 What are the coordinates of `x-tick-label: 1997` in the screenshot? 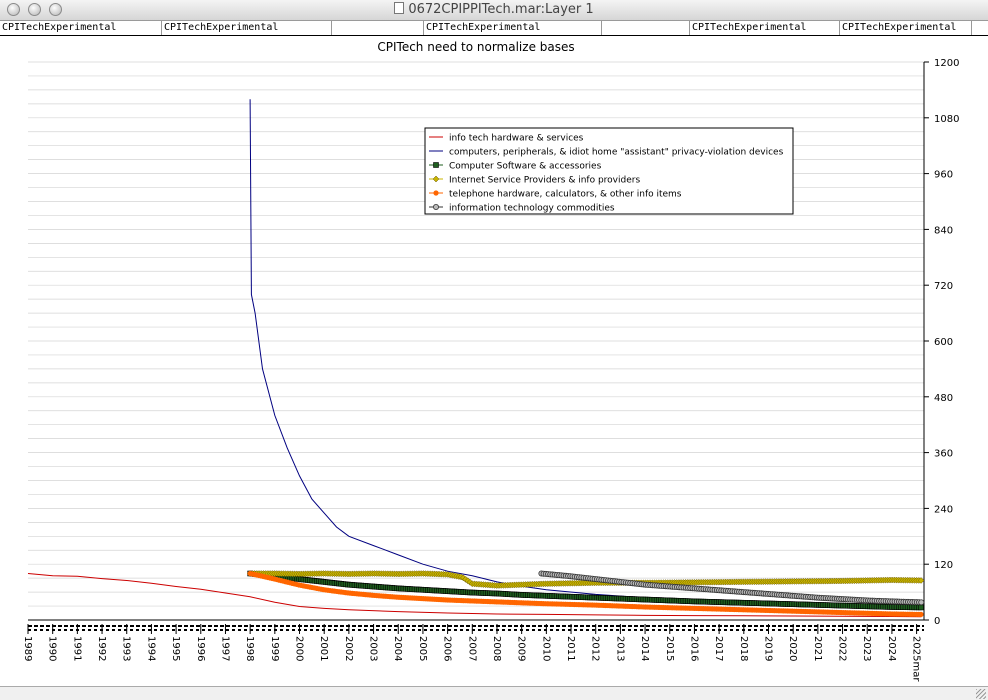 It's located at (224, 648).